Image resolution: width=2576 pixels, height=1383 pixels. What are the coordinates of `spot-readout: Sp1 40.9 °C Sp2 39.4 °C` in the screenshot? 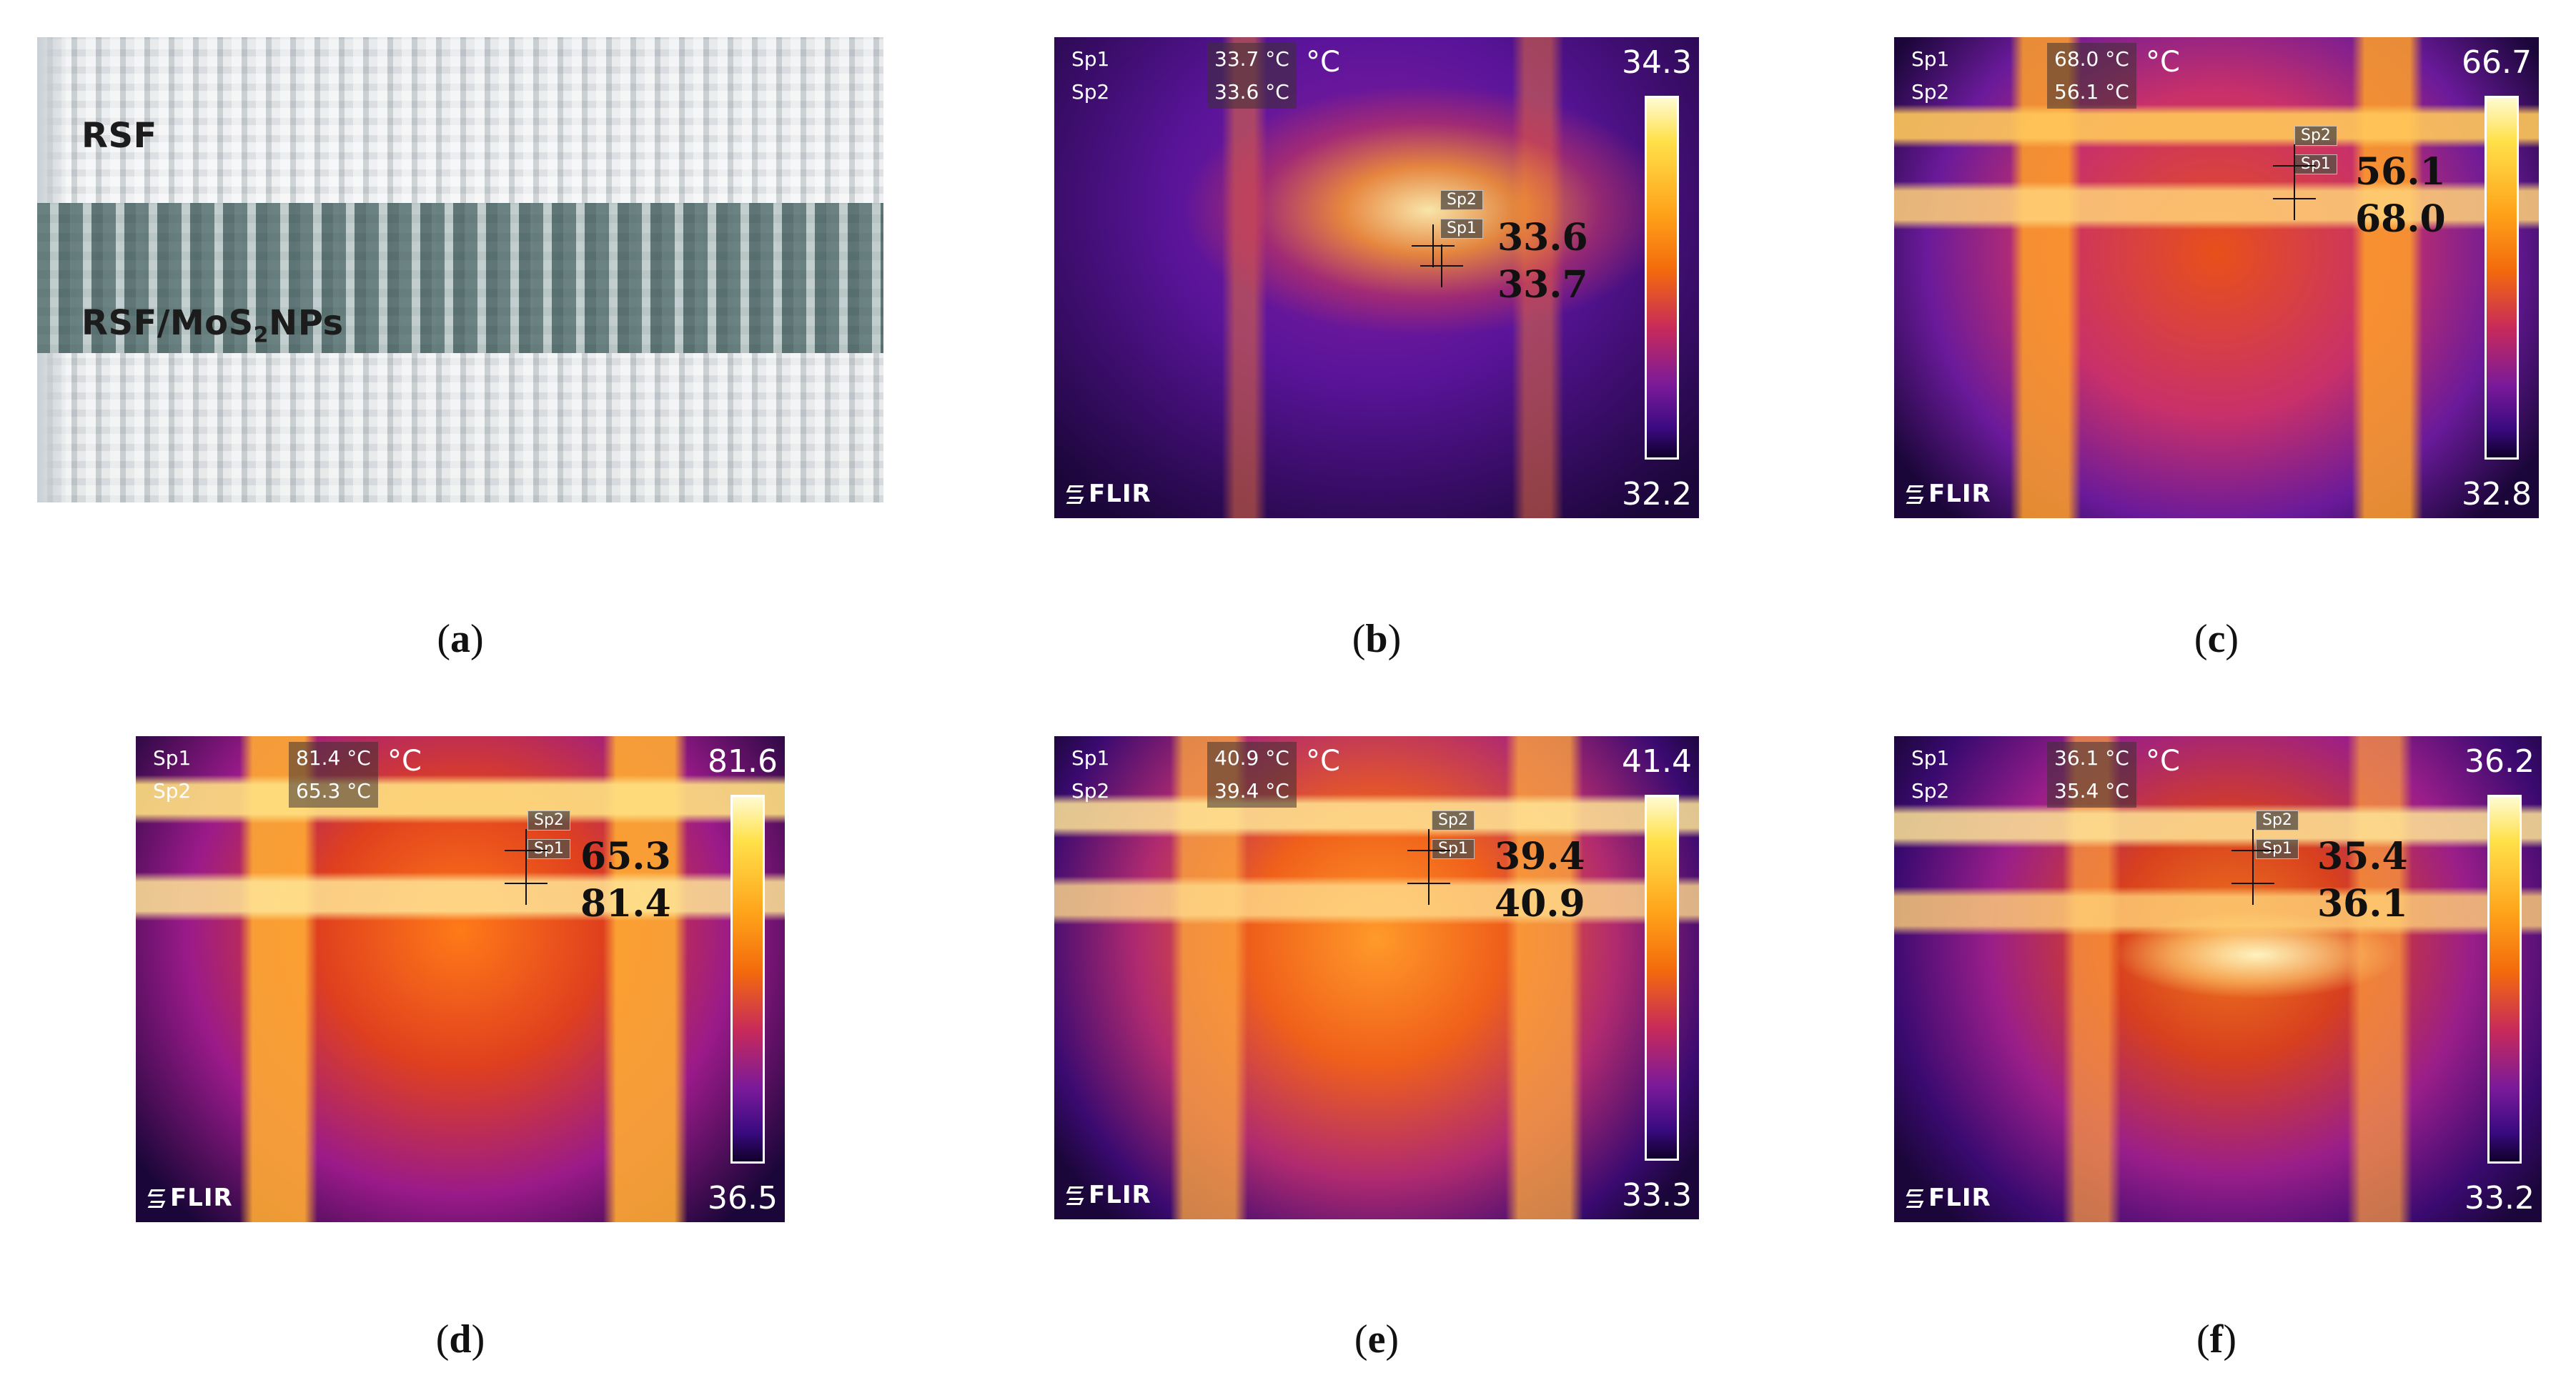 It's located at (1214, 775).